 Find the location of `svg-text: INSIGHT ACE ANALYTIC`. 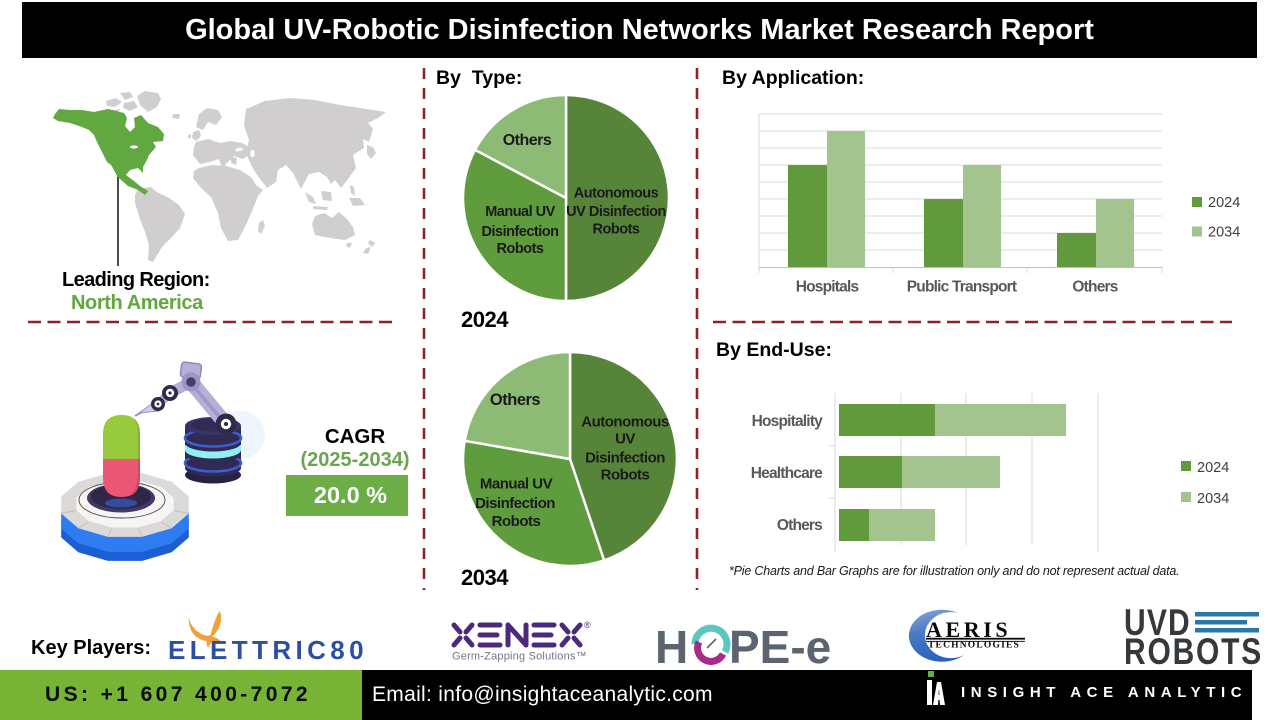

svg-text: INSIGHT ACE ANALYTIC is located at coordinates (1104, 692).